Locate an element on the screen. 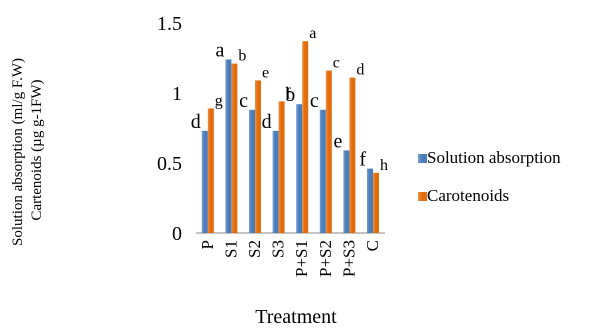 The width and height of the screenshot is (597, 332). x-tick-label: S1 is located at coordinates (230, 249).